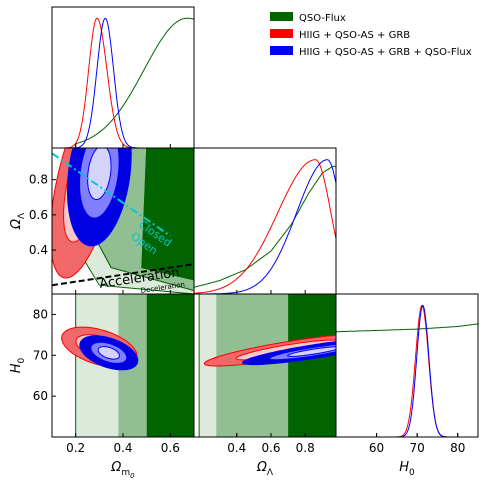 The width and height of the screenshot is (485, 484). Describe the element at coordinates (75, 448) in the screenshot. I see `xtick-label-0-0: 0.2` at that location.